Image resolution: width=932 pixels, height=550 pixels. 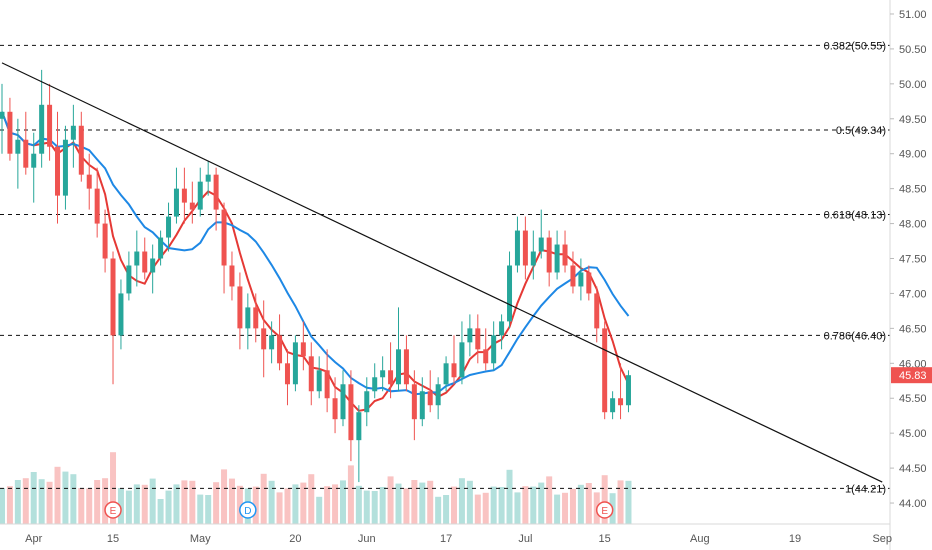 I want to click on price-tick-label: 45.50, so click(x=913, y=399).